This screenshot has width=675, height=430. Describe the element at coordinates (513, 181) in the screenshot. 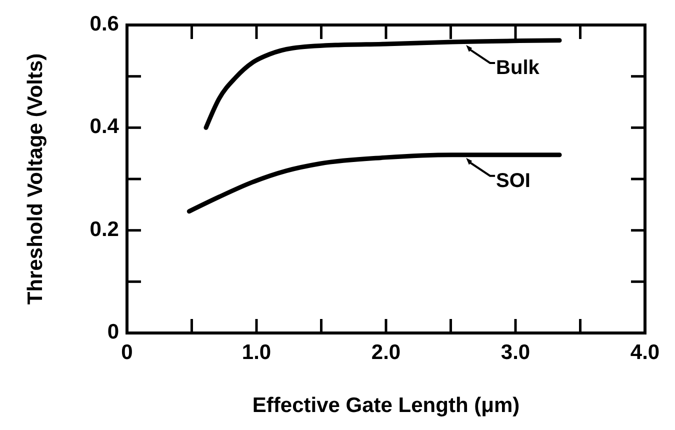

I see `legend-label: SOI` at that location.